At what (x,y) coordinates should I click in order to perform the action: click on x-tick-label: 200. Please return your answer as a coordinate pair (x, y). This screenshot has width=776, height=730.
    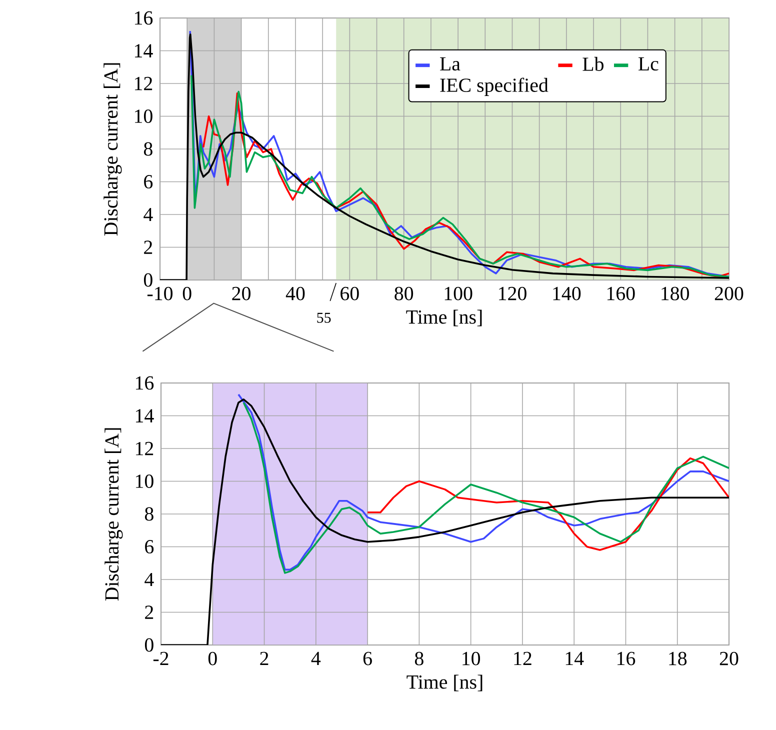
    Looking at the image, I should click on (729, 293).